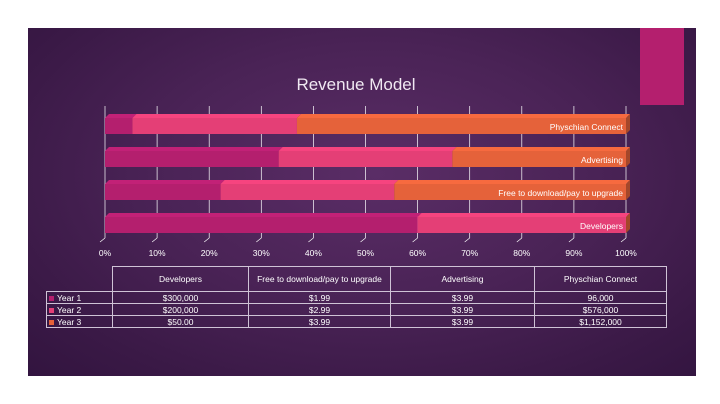  What do you see at coordinates (469, 253) in the screenshot?
I see `x-tick-label: 70%` at bounding box center [469, 253].